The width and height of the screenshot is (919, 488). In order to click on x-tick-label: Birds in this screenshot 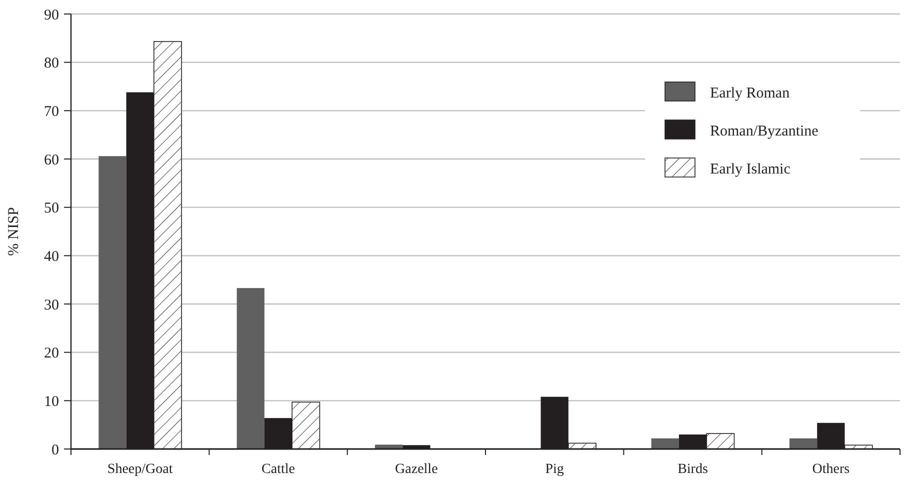, I will do `click(693, 469)`.